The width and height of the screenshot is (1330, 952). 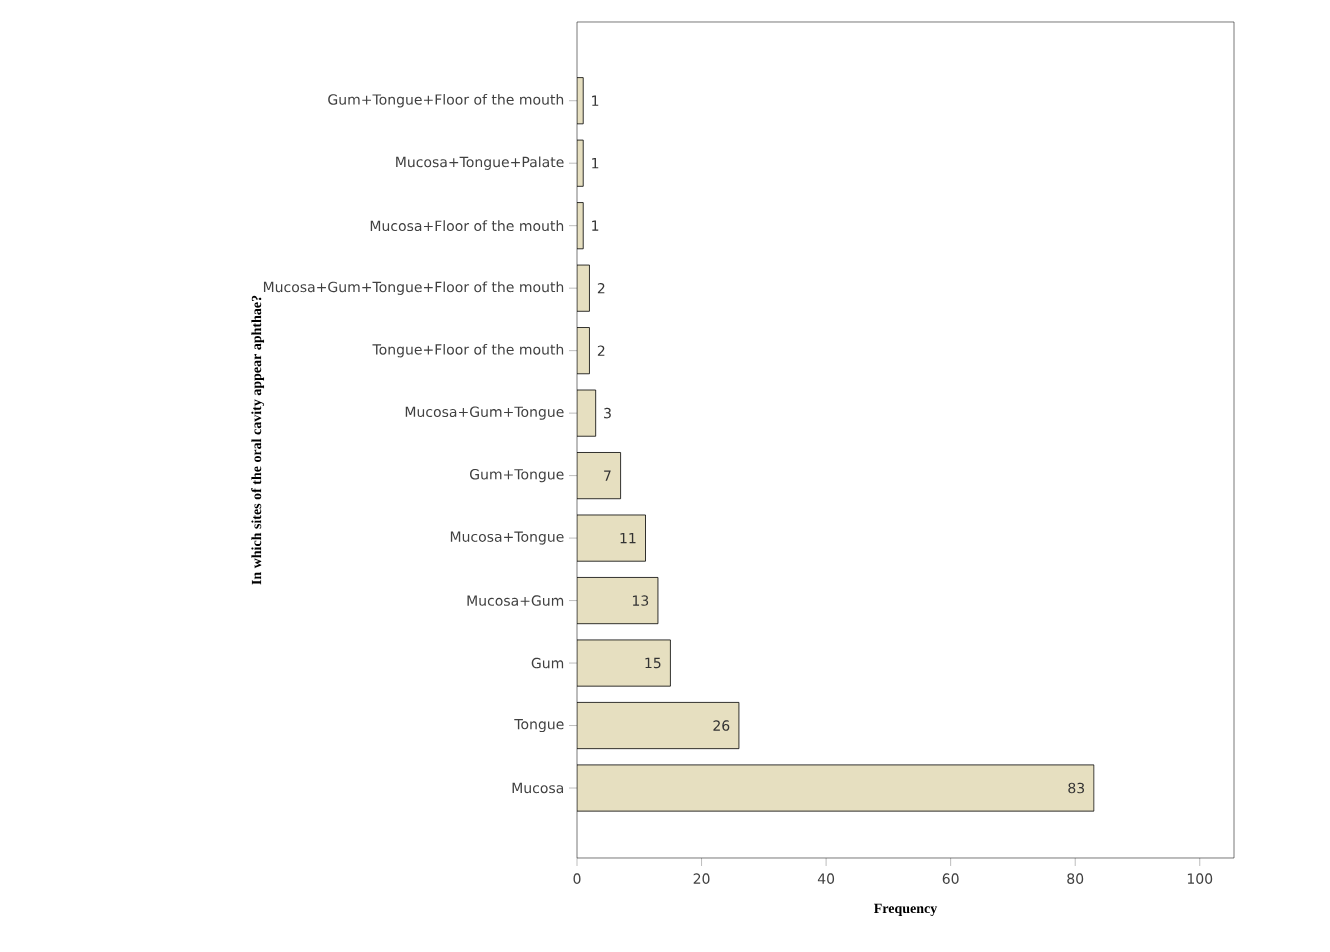 I want to click on data-label: 3, so click(x=607, y=413).